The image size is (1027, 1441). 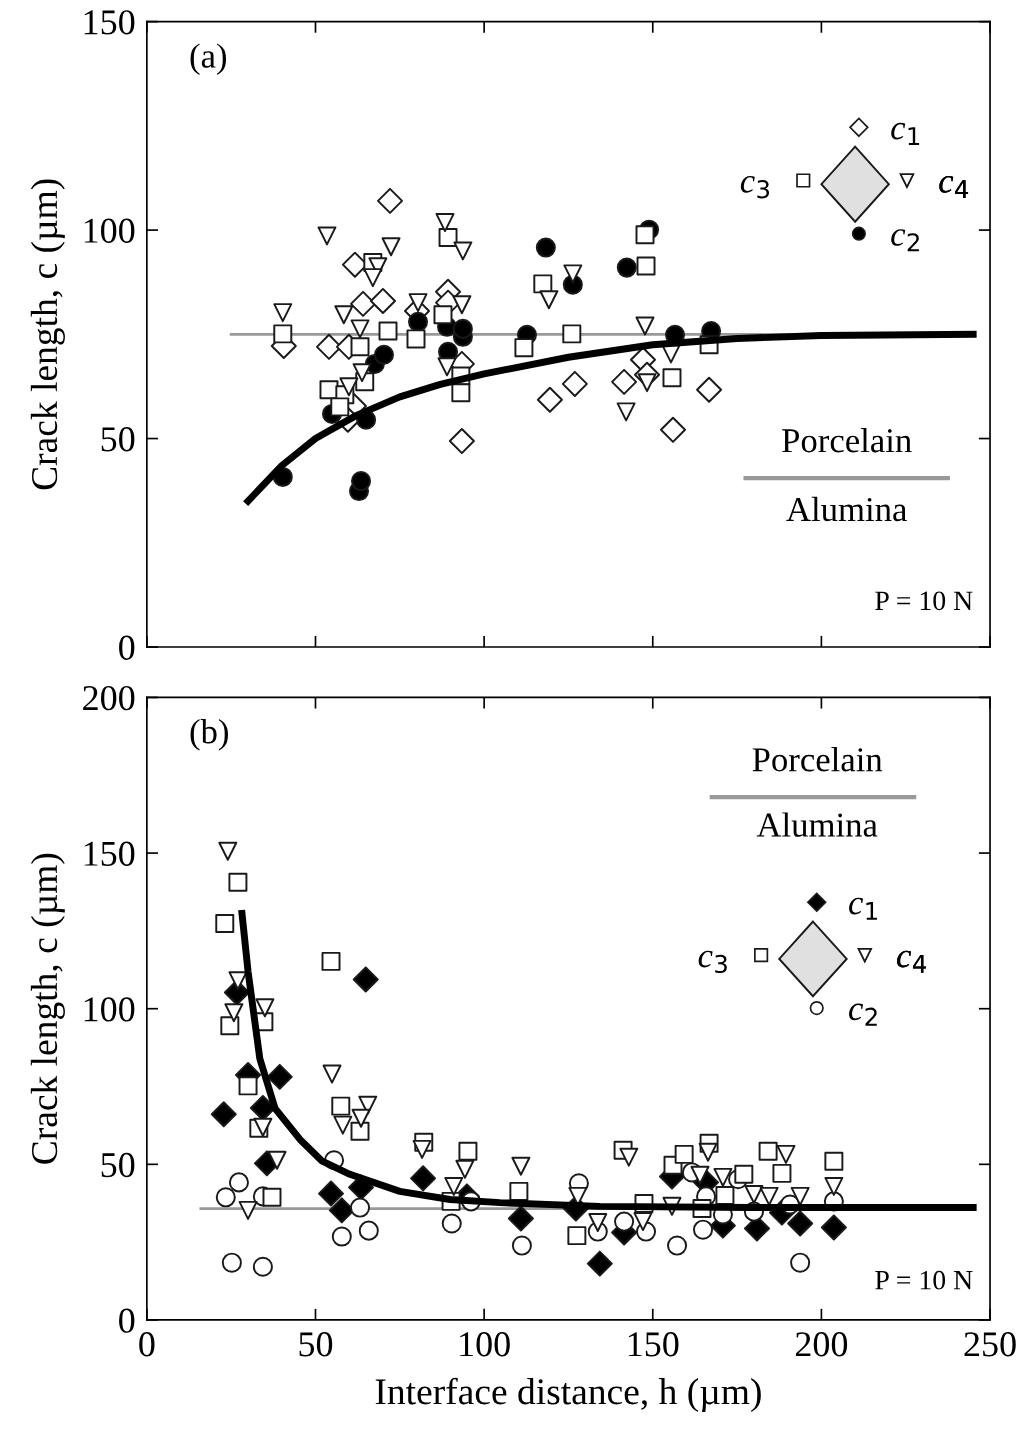 What do you see at coordinates (485, 1344) in the screenshot?
I see `x-tick-label: 100` at bounding box center [485, 1344].